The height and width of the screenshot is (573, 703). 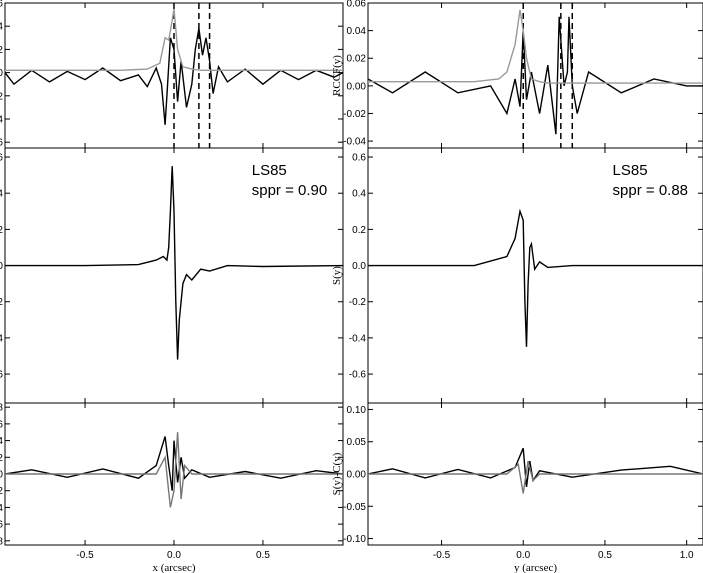 I want to click on y-axis-title: RCCF(y), so click(x=337, y=75).